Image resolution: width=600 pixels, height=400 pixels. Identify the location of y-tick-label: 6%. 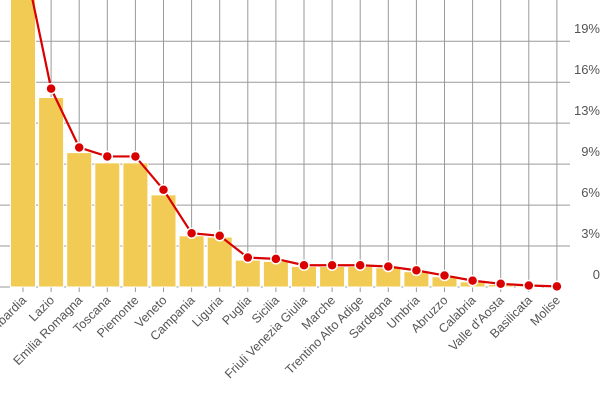
(590, 192).